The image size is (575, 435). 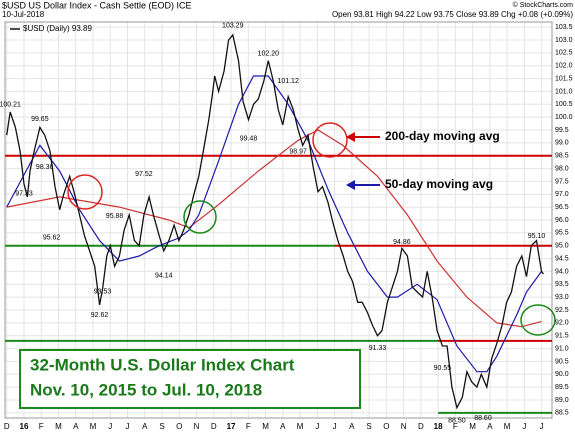 I want to click on point-label: 95.10, so click(x=537, y=236).